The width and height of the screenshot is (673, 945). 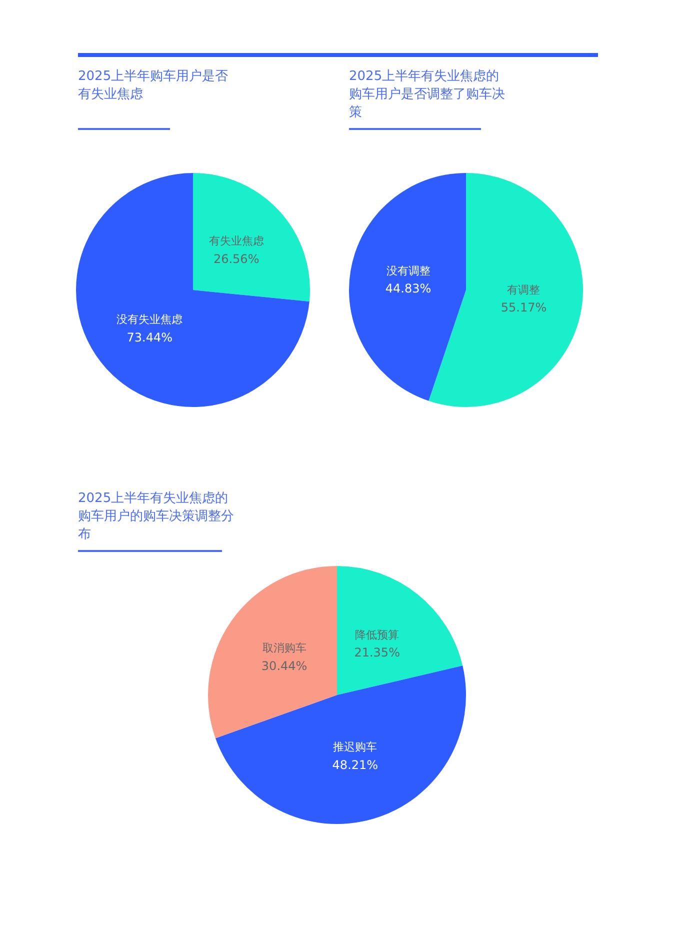 What do you see at coordinates (377, 653) in the screenshot?
I see `data-label: 21.35%` at bounding box center [377, 653].